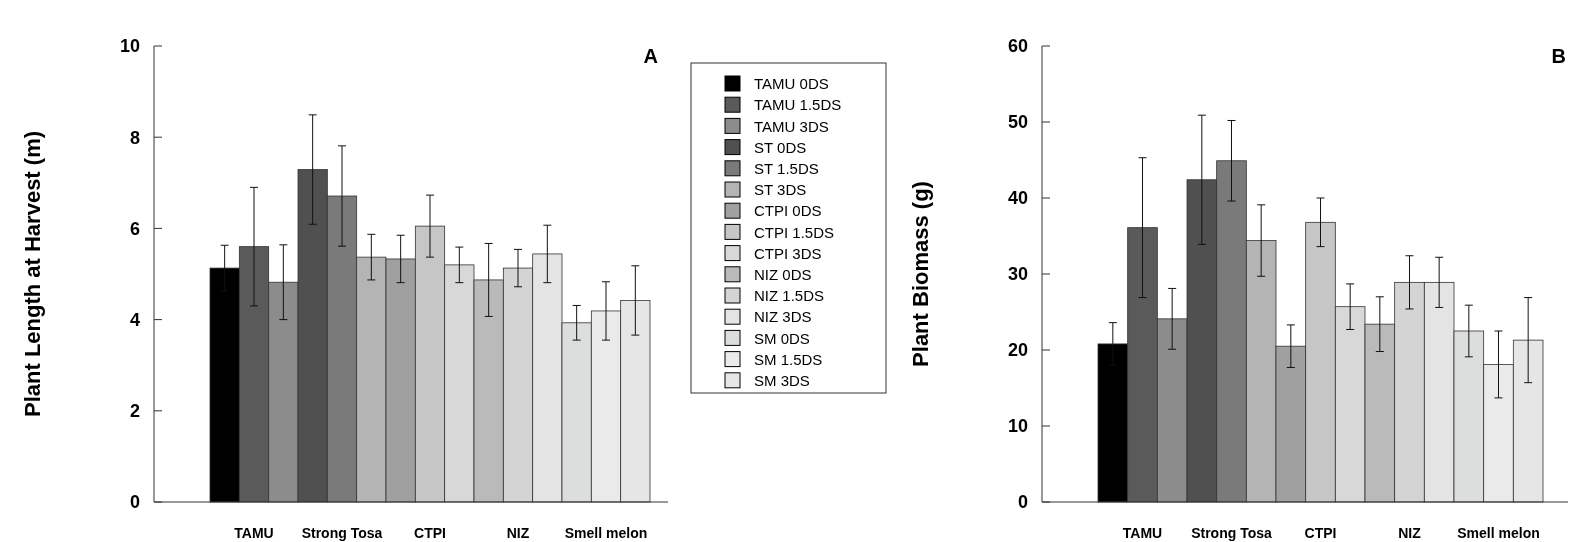 The width and height of the screenshot is (1581, 542). I want to click on y-tick-label: 8, so click(134, 137).